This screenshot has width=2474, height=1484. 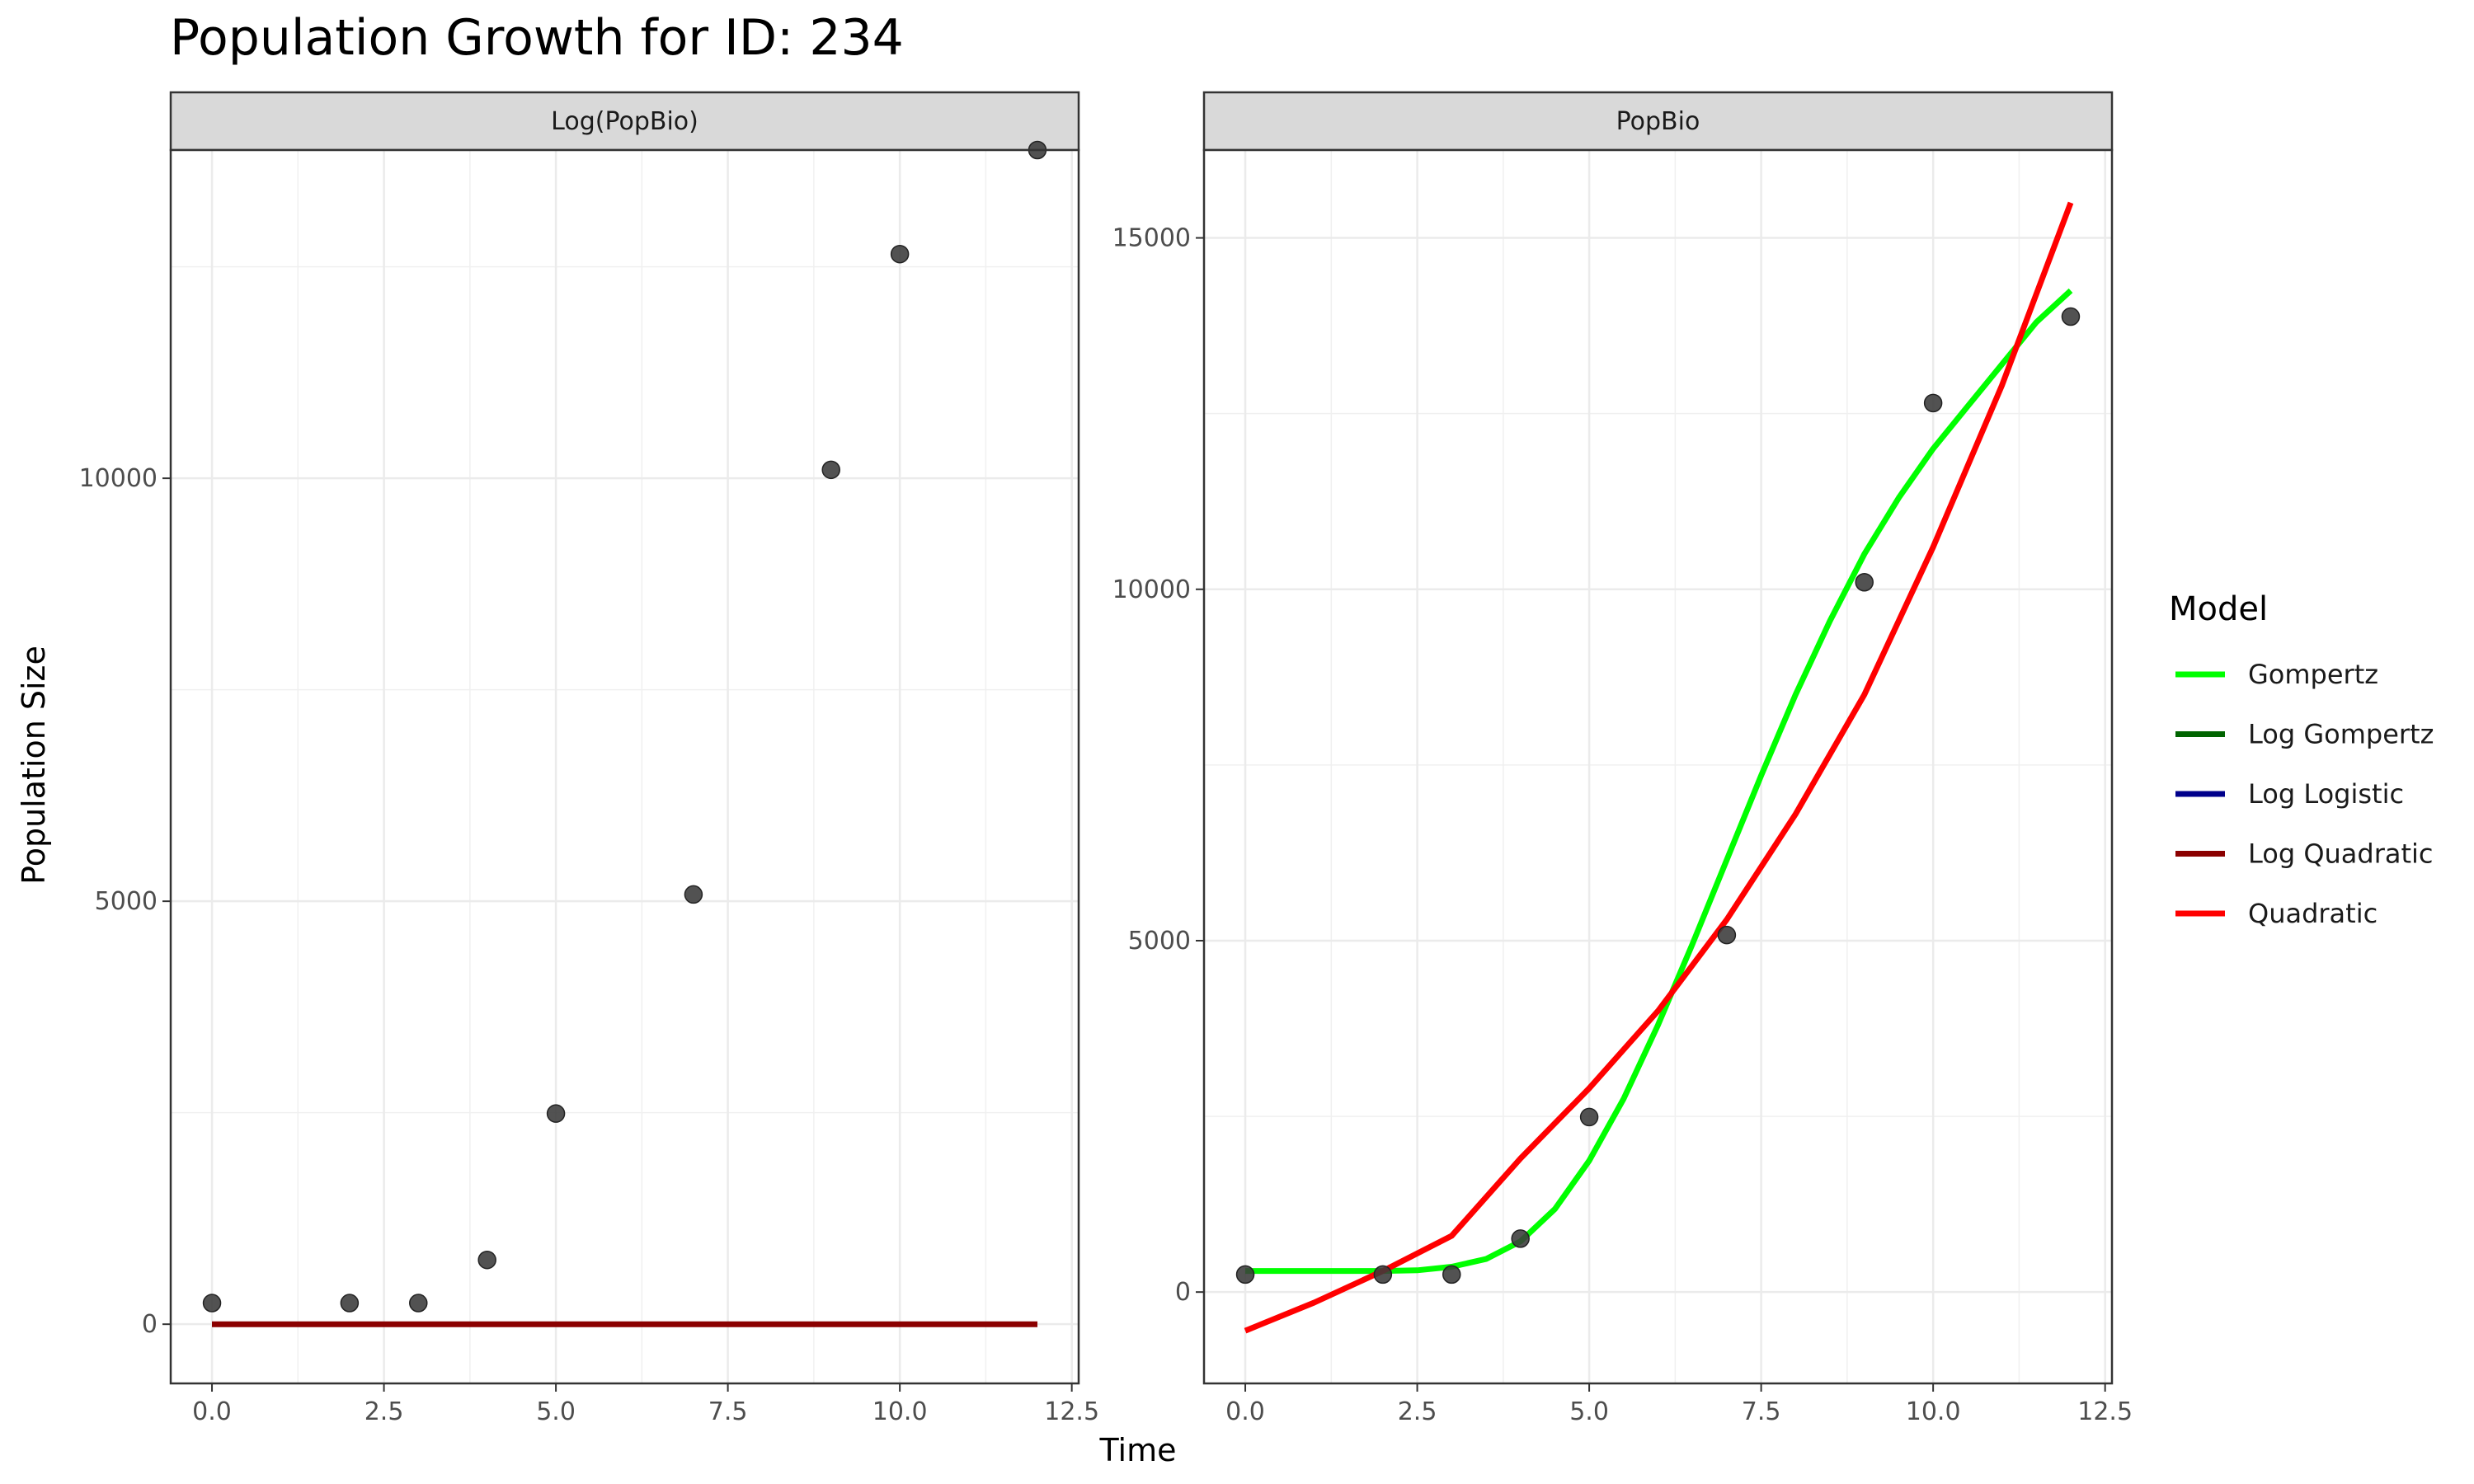 I want to click on x-axis-title: Time, so click(x=1138, y=1450).